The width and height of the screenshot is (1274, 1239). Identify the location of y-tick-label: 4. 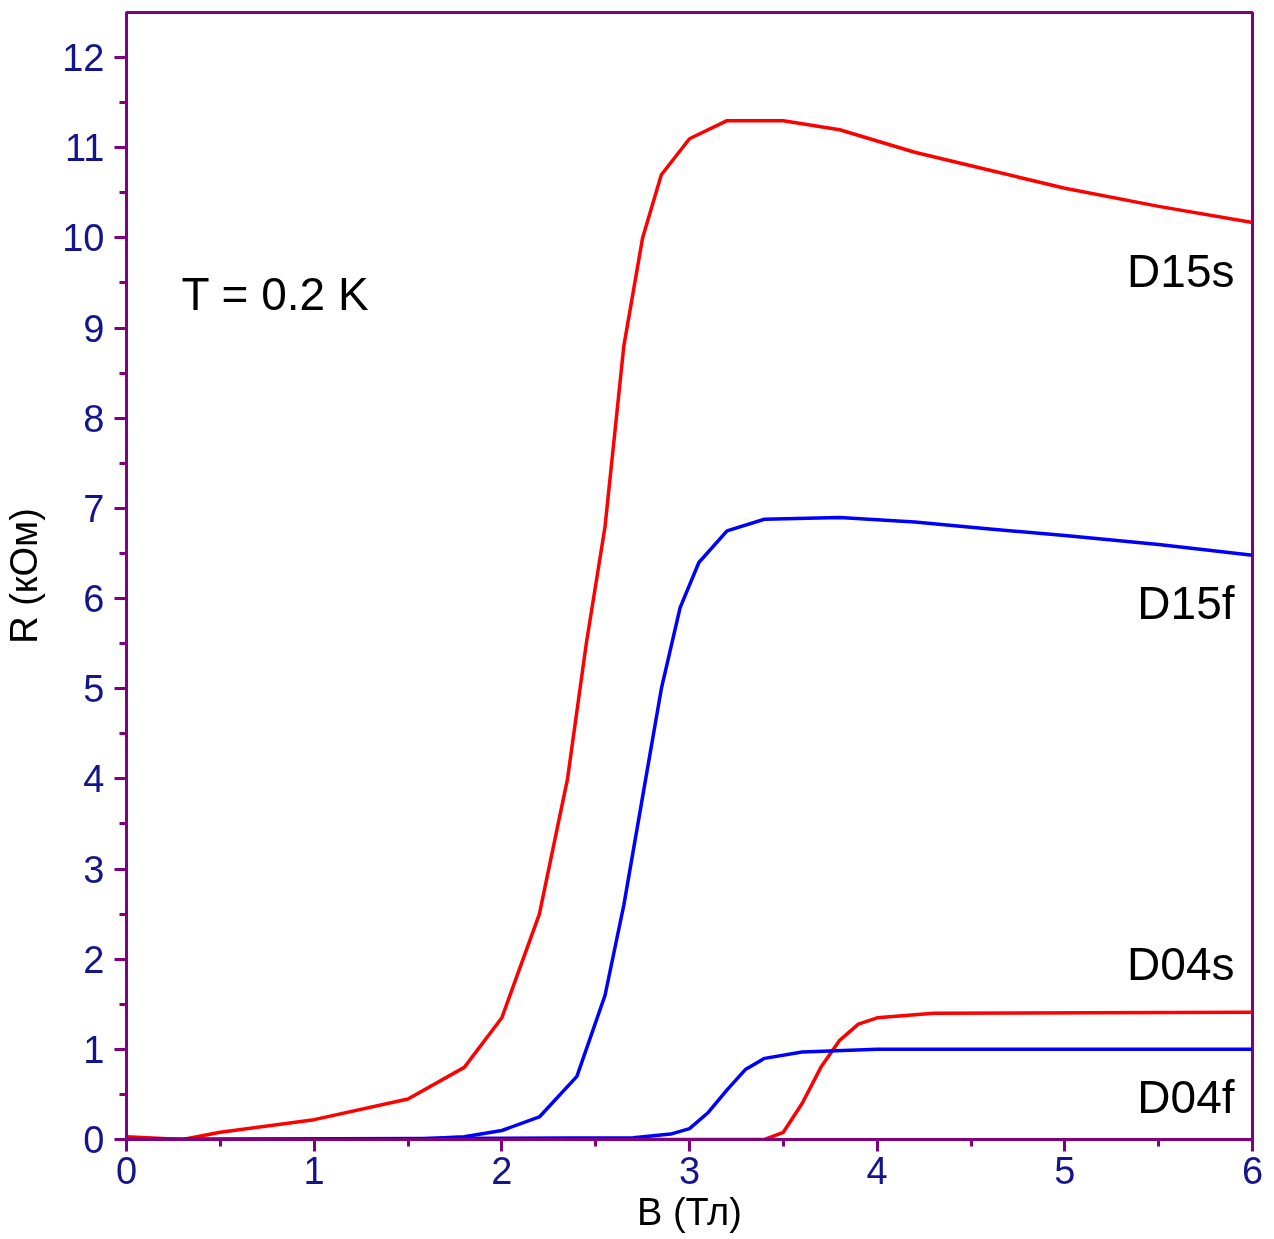
(94, 779).